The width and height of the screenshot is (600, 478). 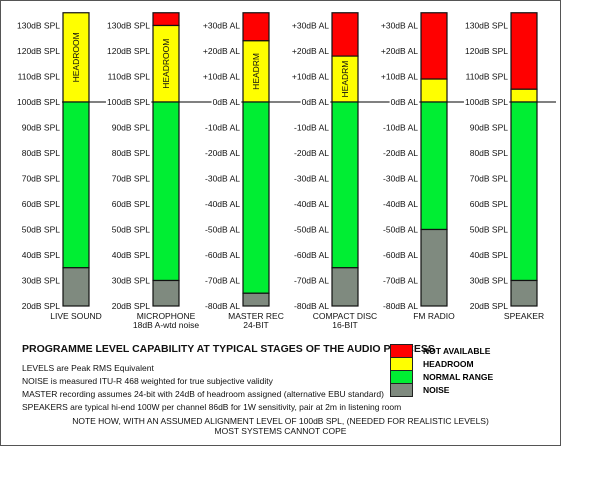 I want to click on legend-swatch-headroom, so click(x=401, y=364).